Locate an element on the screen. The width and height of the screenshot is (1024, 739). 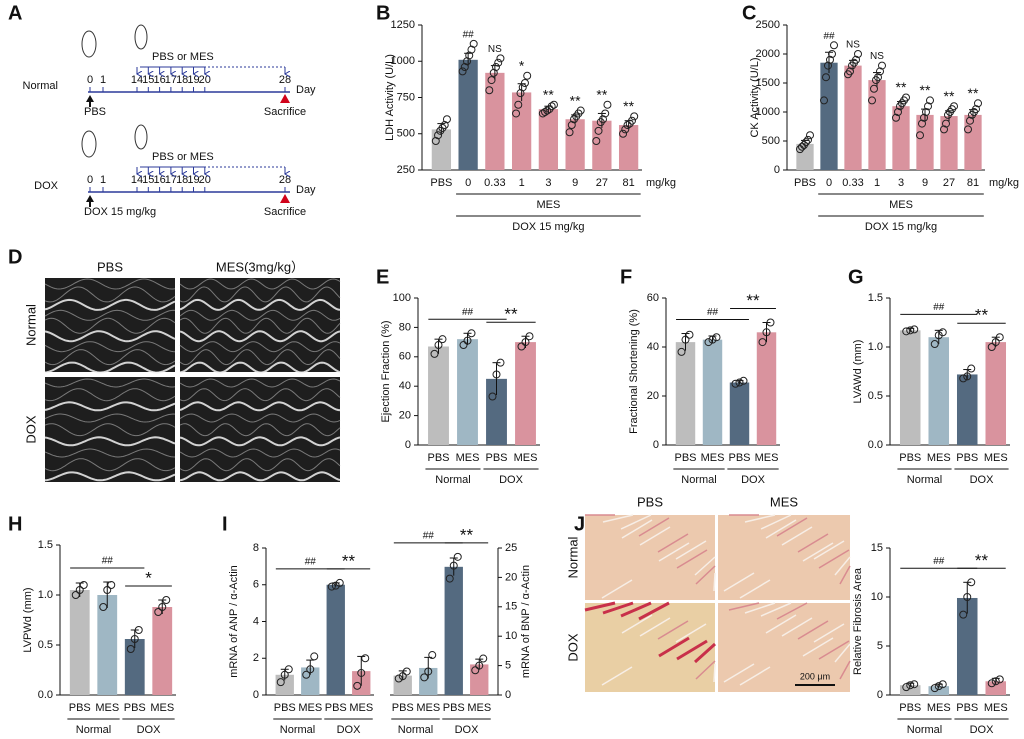
y-axis-label: Relative Fibrosis Area is located at coordinates (858, 621).